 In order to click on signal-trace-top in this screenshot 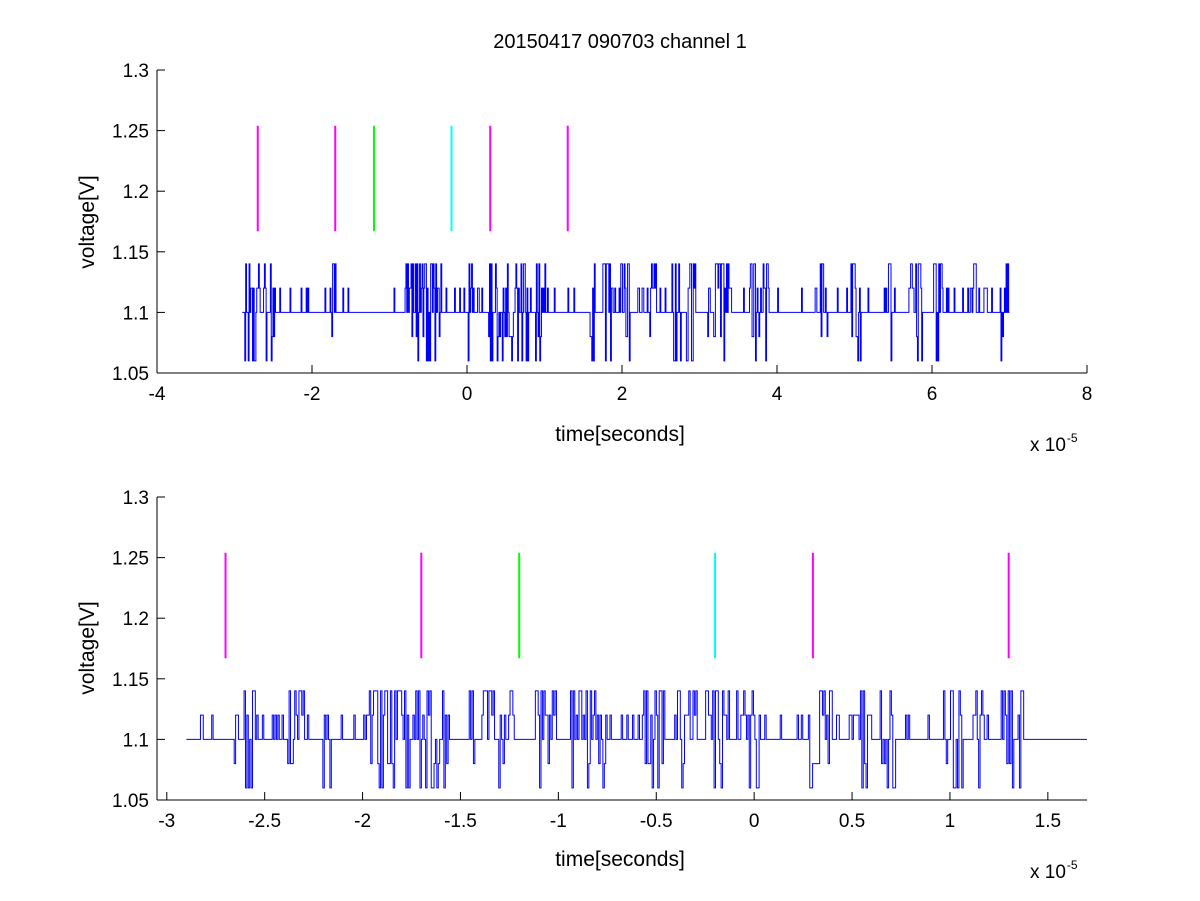, I will do `click(626, 312)`.